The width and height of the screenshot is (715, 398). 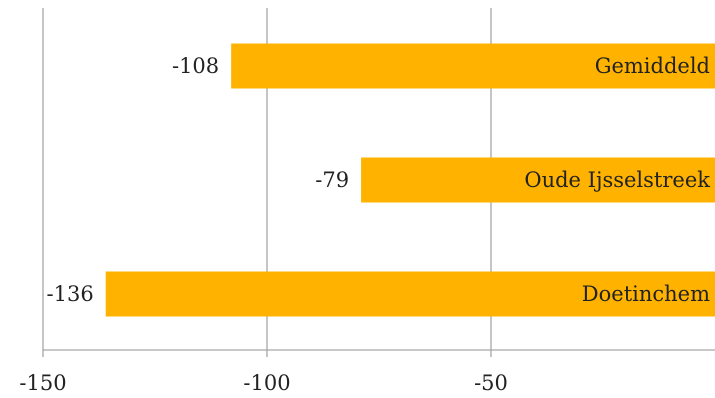 What do you see at coordinates (617, 180) in the screenshot?
I see `category-label-1: Oude Ijsselstreek` at bounding box center [617, 180].